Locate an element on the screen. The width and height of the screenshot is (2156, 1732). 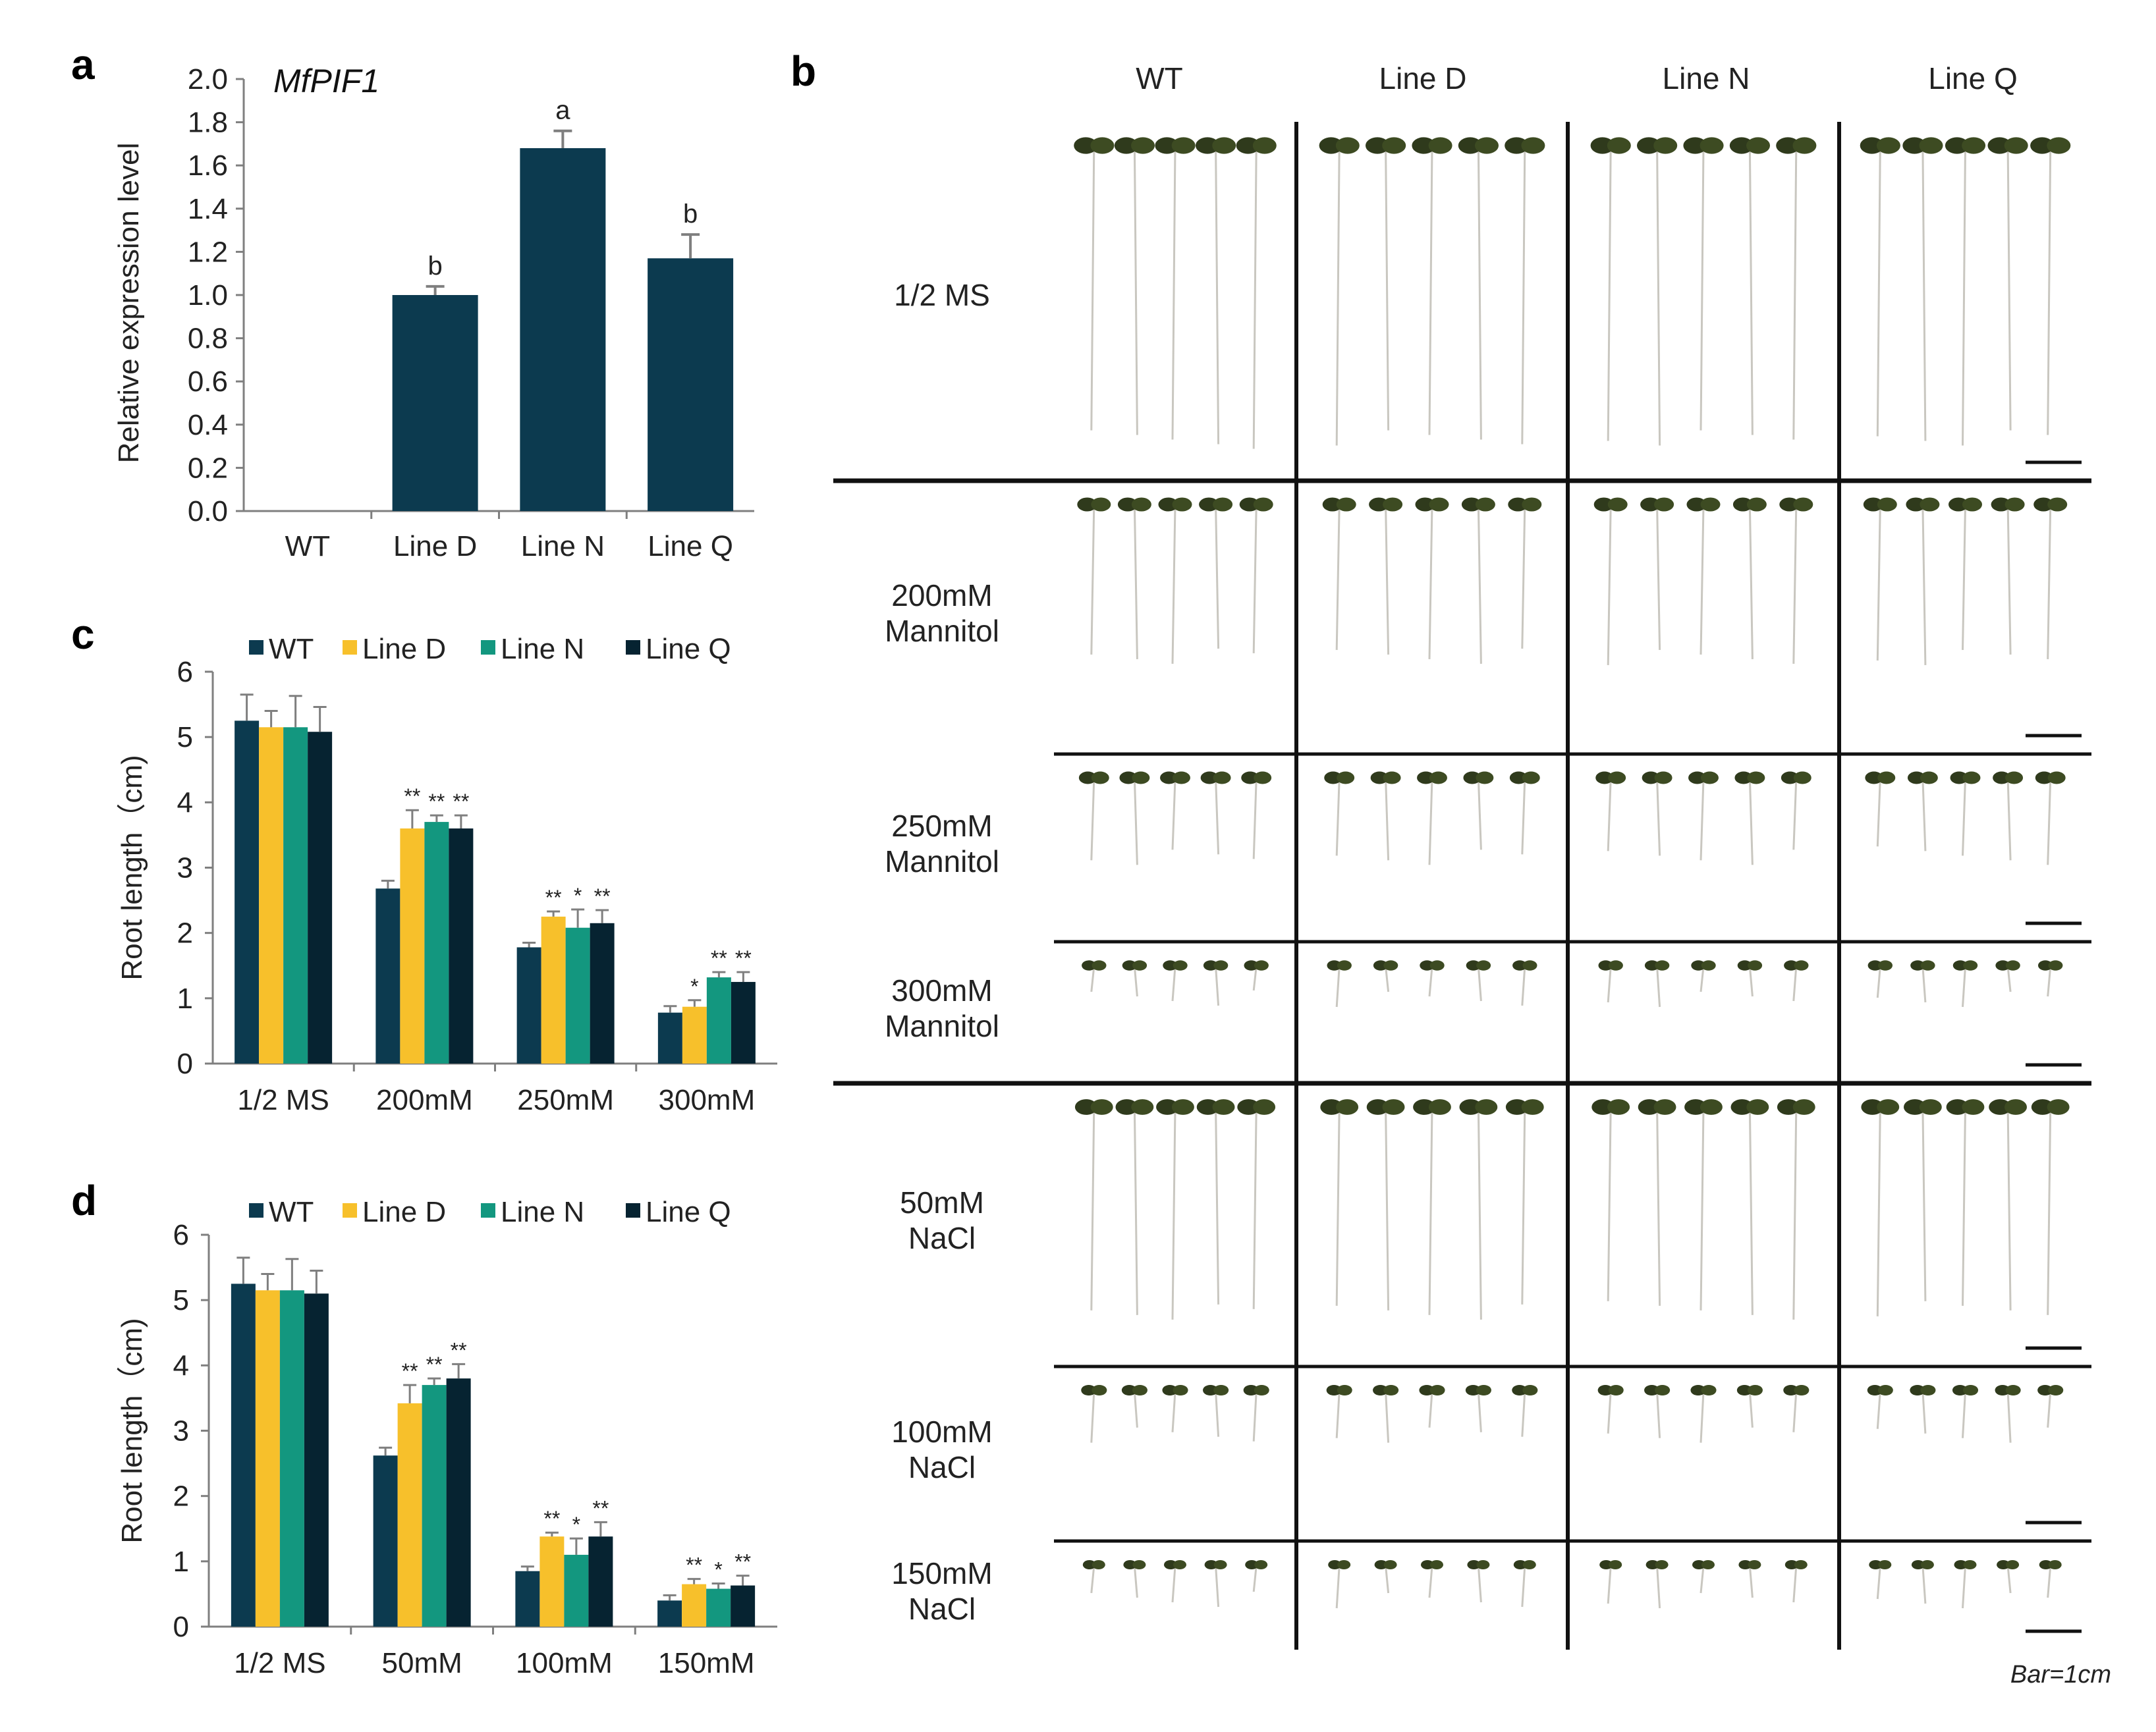
y-tick-label-c: 0 is located at coordinates (185, 1064).